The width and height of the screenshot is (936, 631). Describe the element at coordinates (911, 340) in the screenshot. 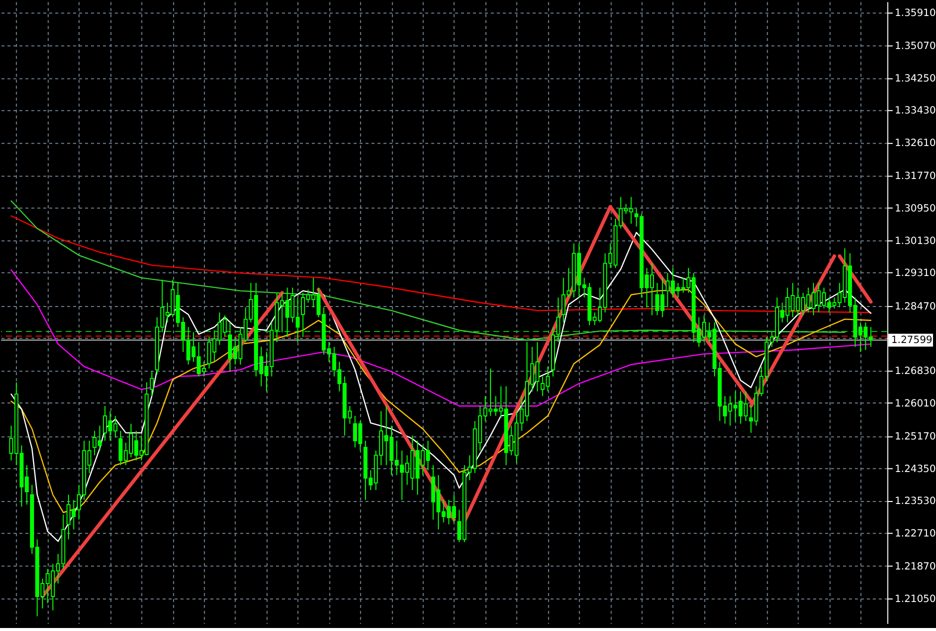

I see `ref-line-label: 1.27599` at that location.